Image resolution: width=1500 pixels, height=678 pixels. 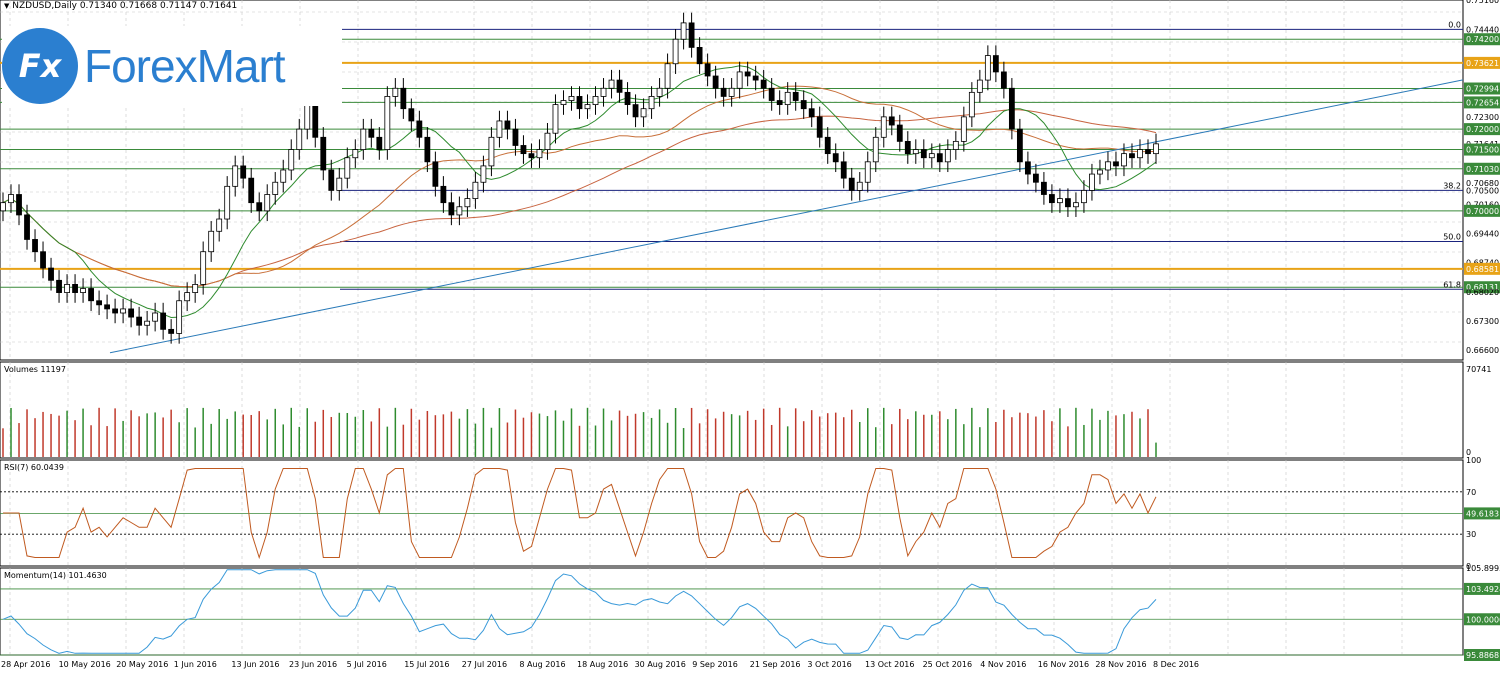 What do you see at coordinates (1482, 39) in the screenshot?
I see `price-tick: 0.74200` at bounding box center [1482, 39].